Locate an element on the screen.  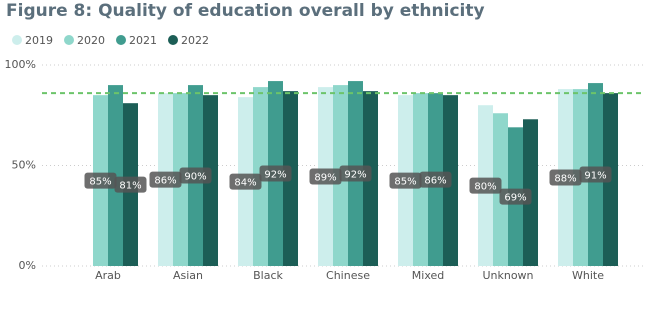
x-tick-label: Unknown is located at coordinates (507, 275).